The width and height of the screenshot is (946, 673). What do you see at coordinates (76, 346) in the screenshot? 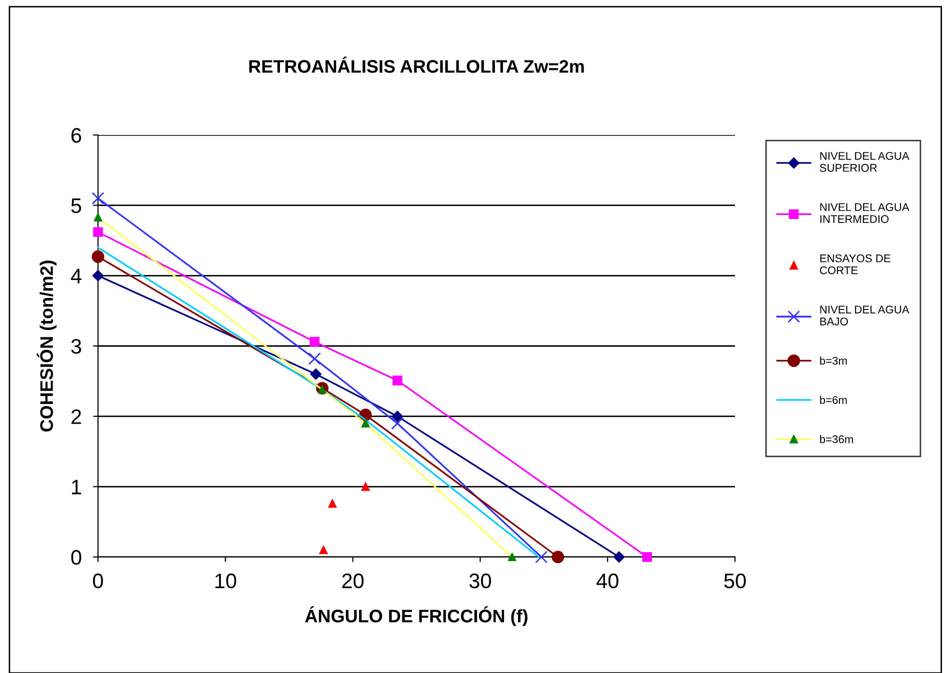
I see `y-tick-label: 3` at bounding box center [76, 346].